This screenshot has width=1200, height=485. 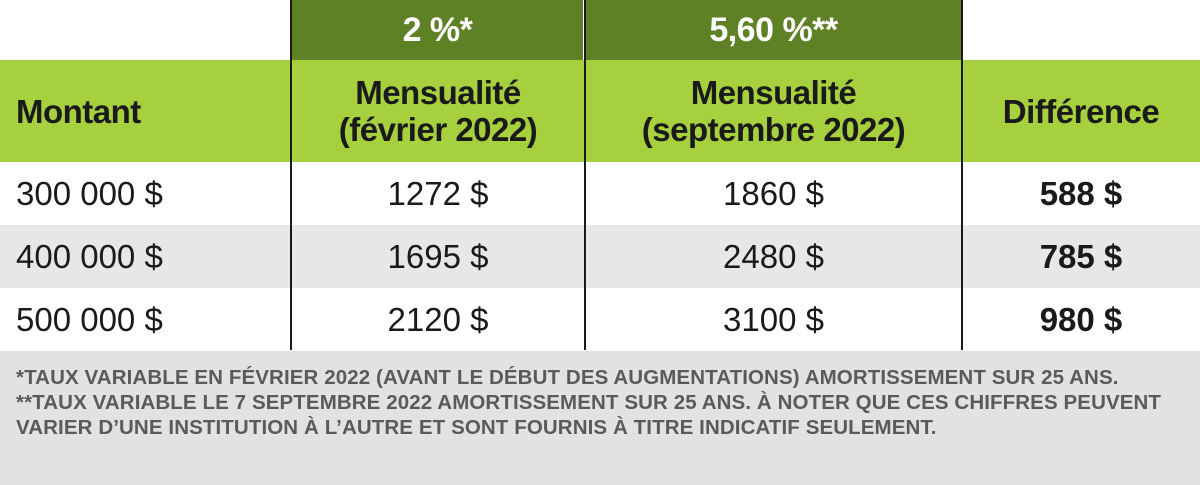 I want to click on header-montant: Montant, so click(x=78, y=111).